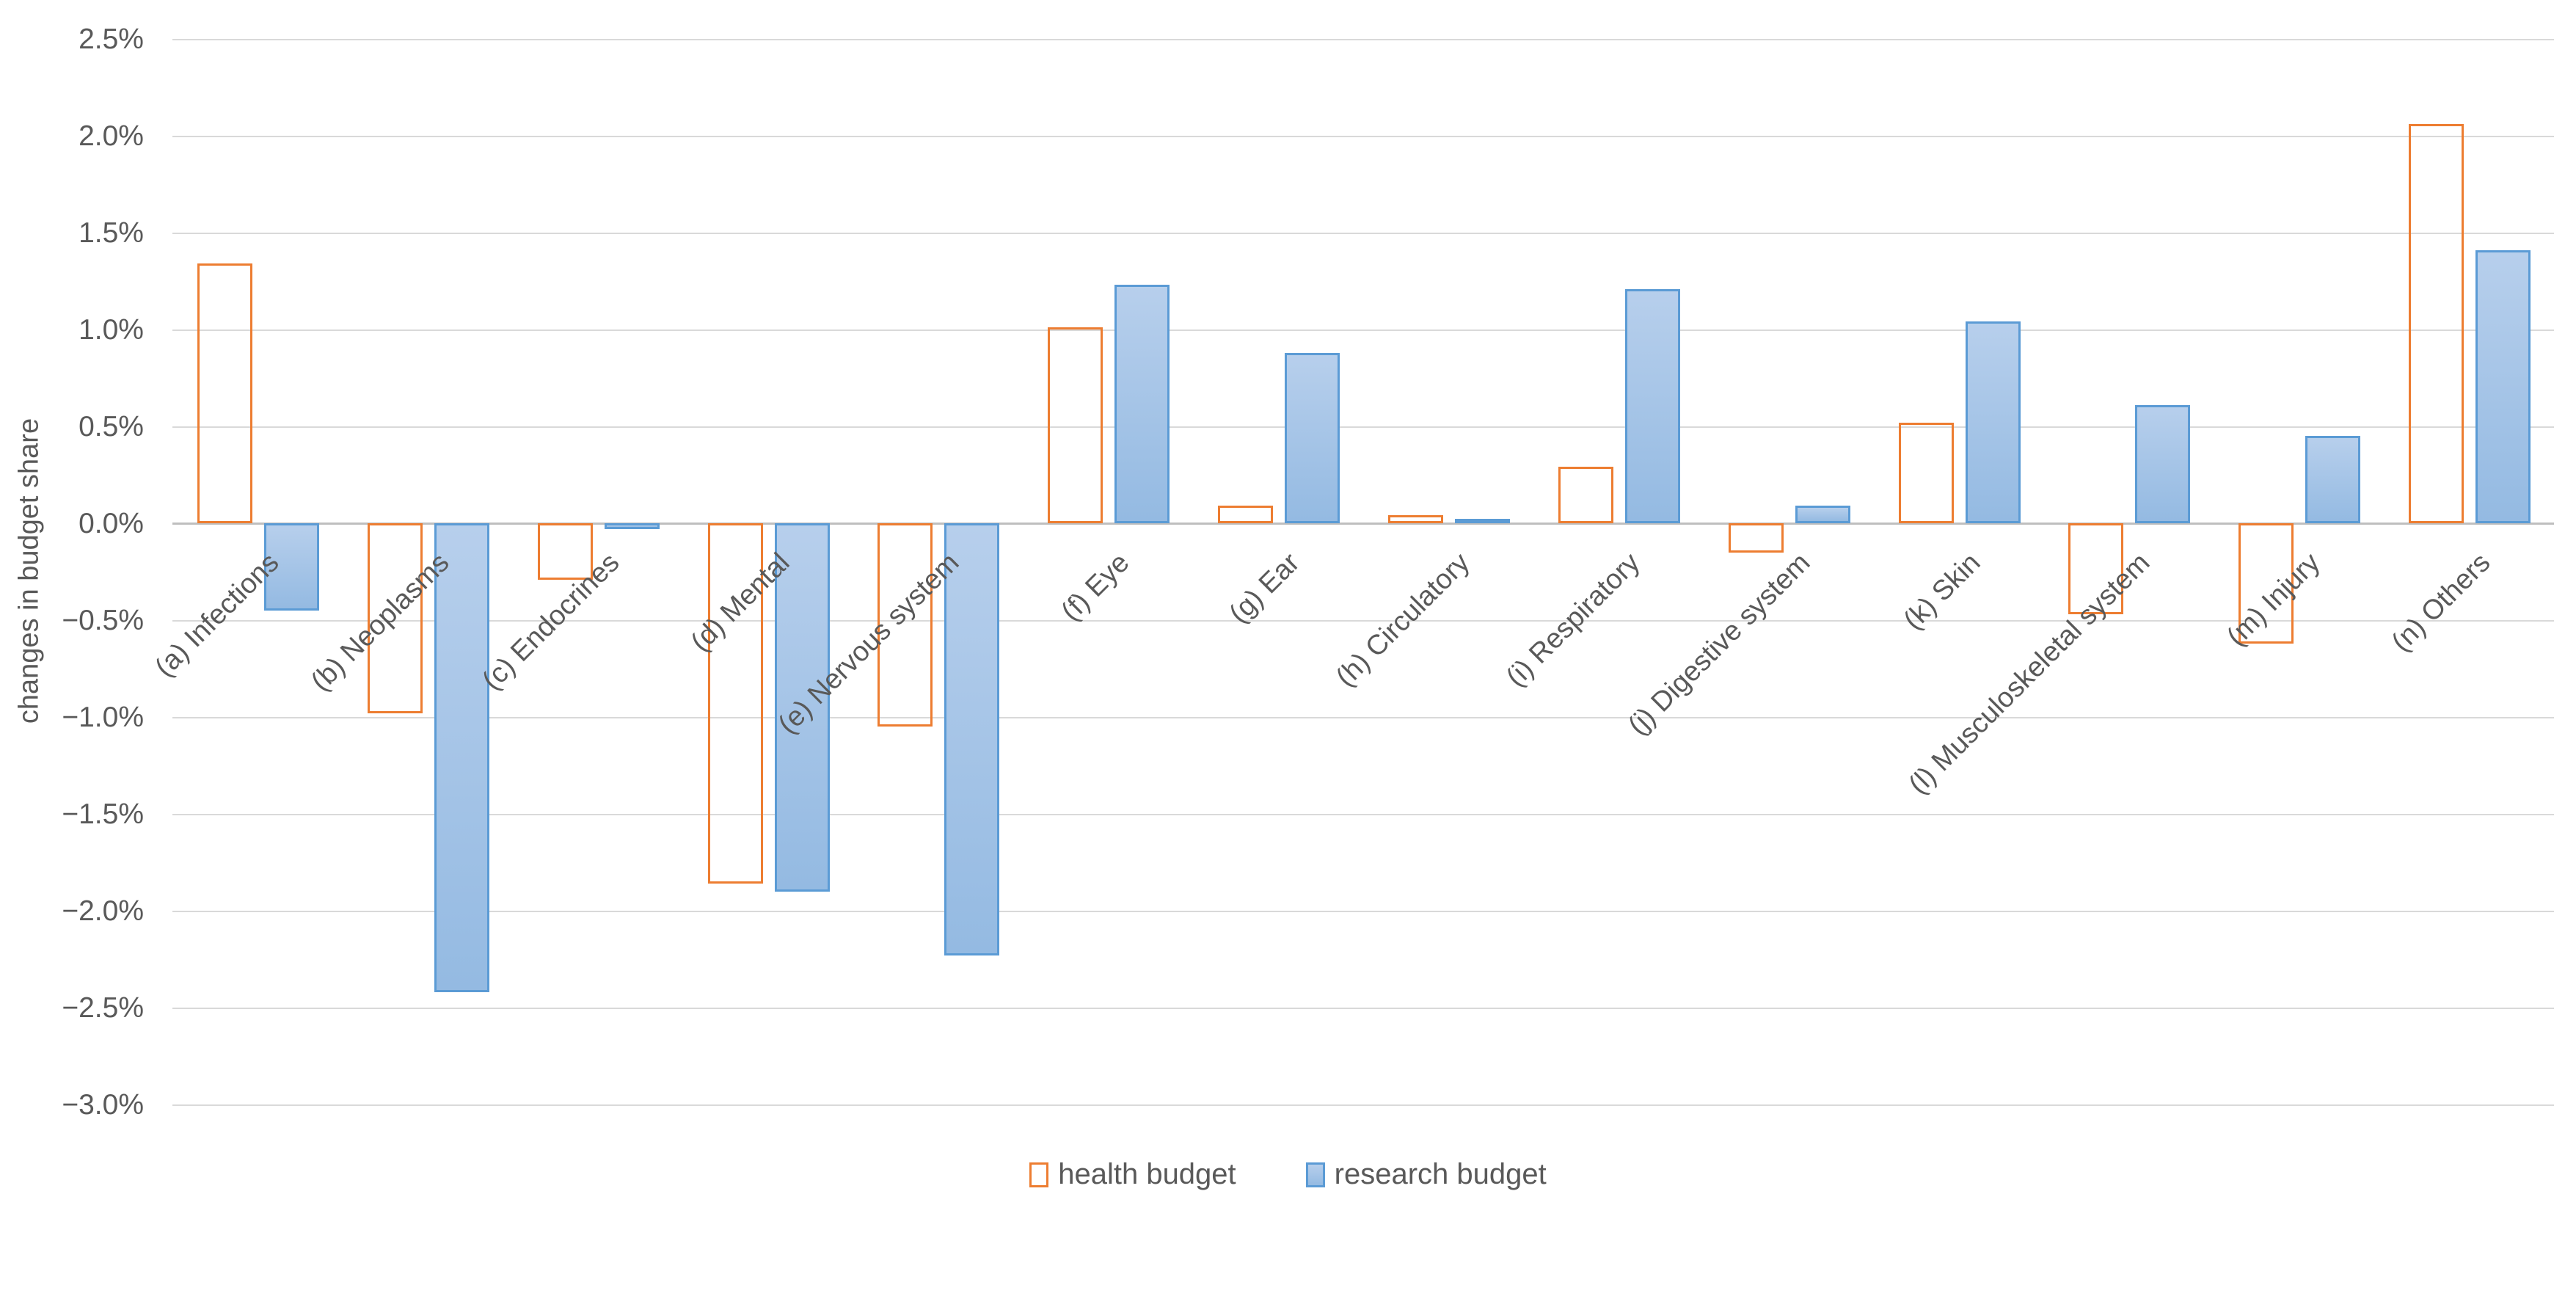  I want to click on y-tick-label: −1.5%, so click(103, 814).